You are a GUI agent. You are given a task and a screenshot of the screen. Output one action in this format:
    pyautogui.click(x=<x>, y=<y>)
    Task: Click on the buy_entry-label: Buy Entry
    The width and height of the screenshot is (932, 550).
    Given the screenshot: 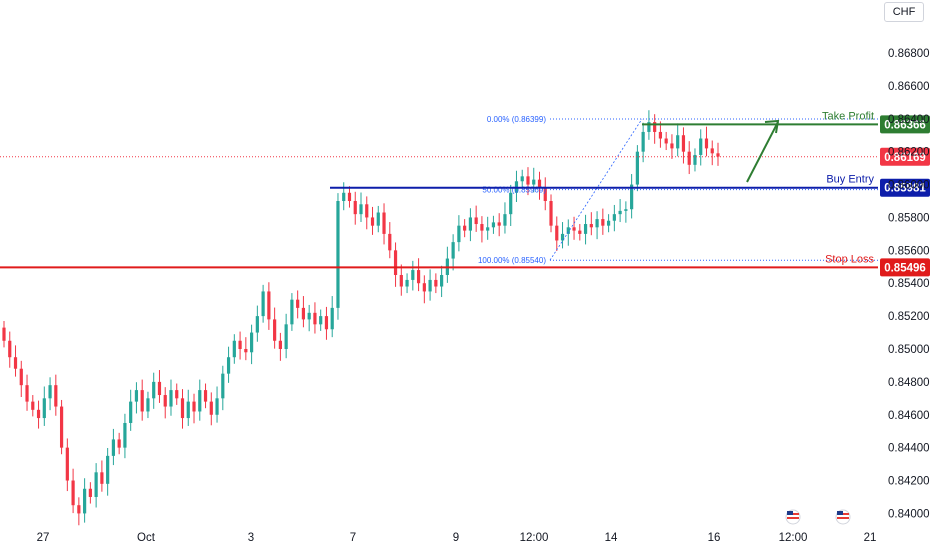 What is the action you would take?
    pyautogui.click(x=850, y=180)
    